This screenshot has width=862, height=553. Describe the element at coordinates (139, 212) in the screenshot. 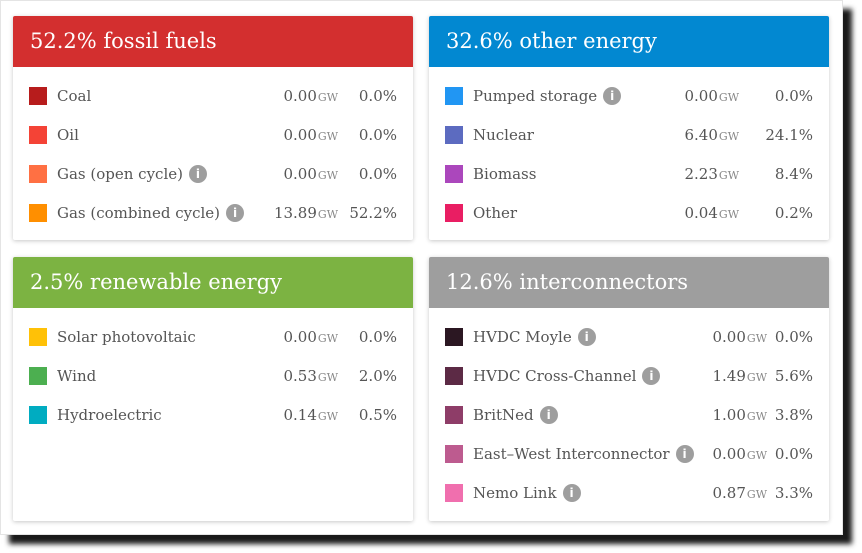

I see `source-label: Gas (combined cycle)` at that location.